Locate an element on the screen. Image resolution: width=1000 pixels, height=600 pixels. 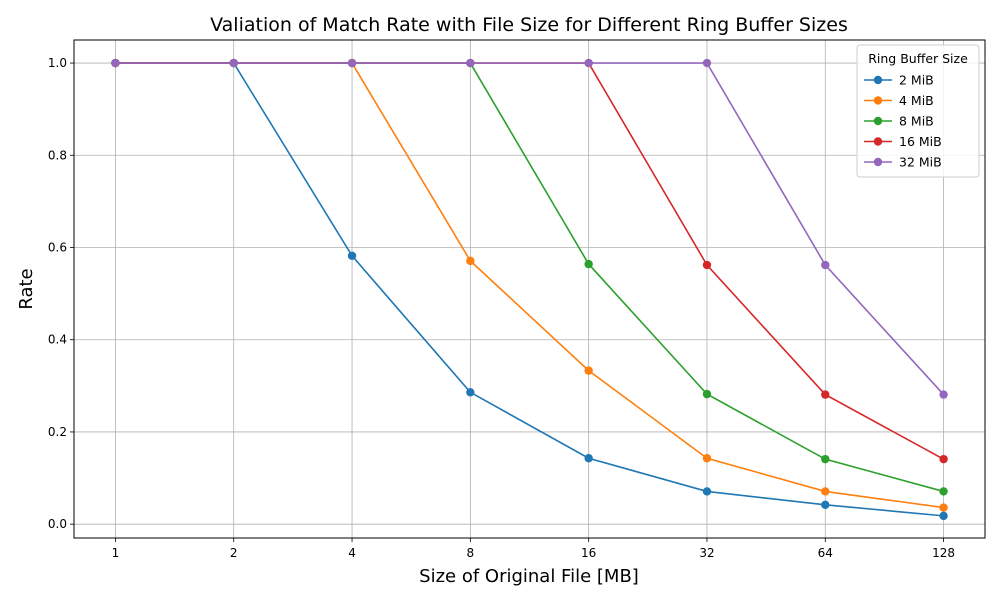
legend-item: 32 MiB is located at coordinates (903, 162).